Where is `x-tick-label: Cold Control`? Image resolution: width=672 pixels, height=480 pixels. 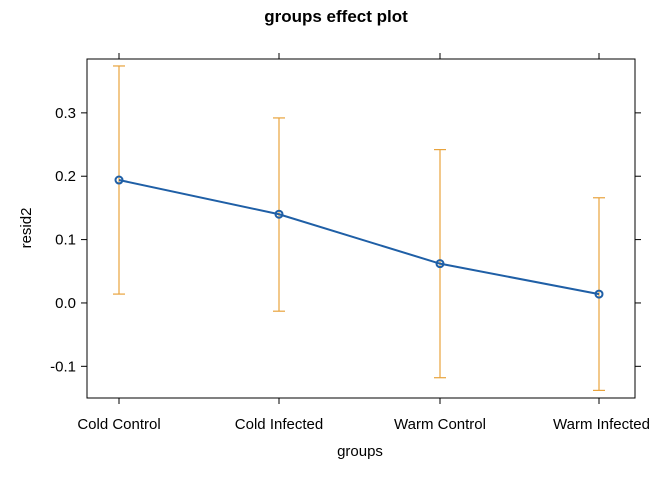 x-tick-label: Cold Control is located at coordinates (118, 424).